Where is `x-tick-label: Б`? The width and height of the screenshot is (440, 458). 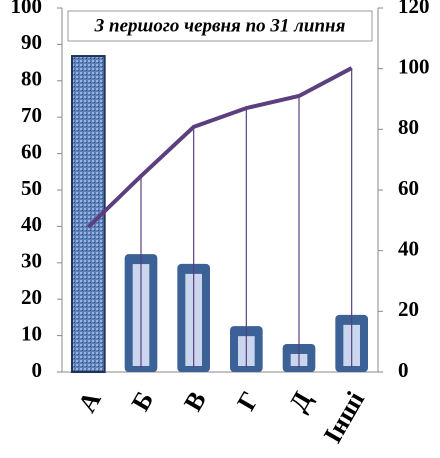
x-tick-label: Б is located at coordinates (143, 400).